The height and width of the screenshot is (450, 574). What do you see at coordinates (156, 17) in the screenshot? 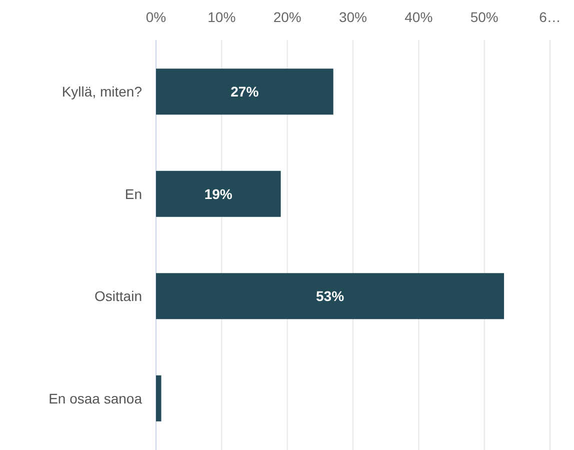
I see `x-tick-label: 0%` at bounding box center [156, 17].